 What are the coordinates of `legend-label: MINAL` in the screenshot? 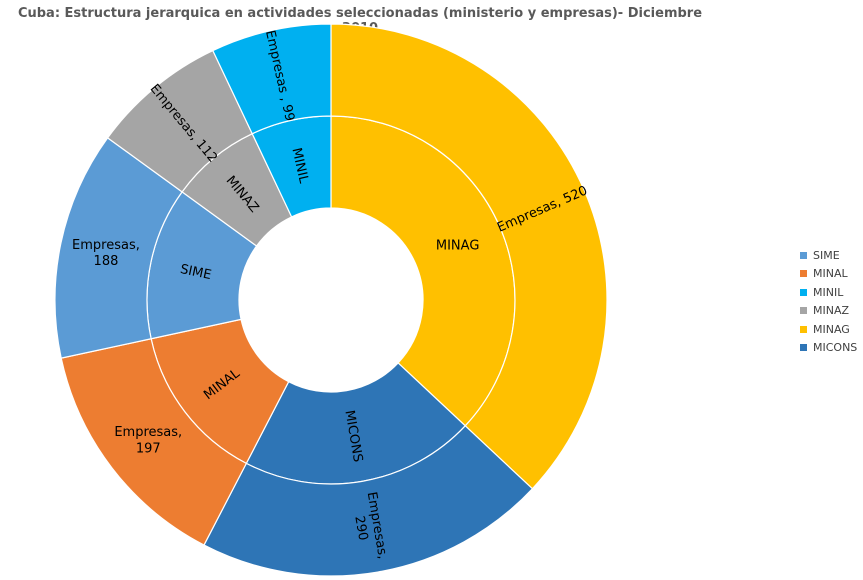 It's located at (830, 274).